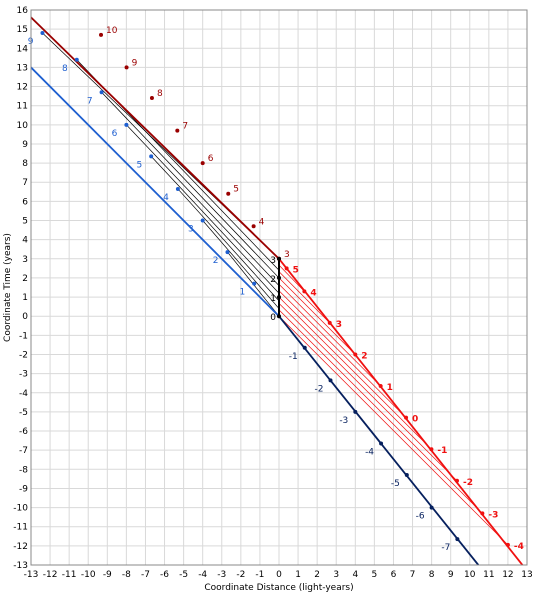 Image resolution: width=538 pixels, height=600 pixels. I want to click on x-tick-label: -10, so click(88, 575).